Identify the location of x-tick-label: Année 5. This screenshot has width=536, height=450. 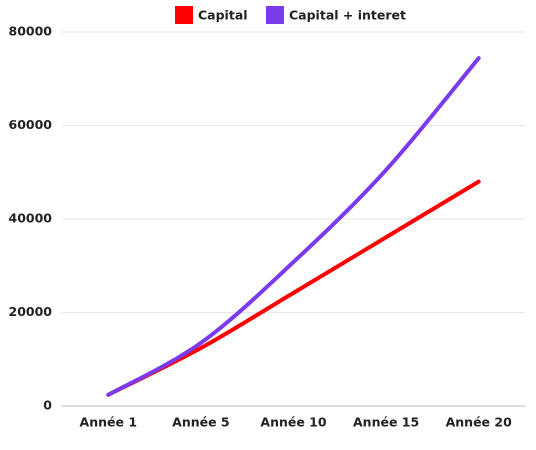
(200, 422).